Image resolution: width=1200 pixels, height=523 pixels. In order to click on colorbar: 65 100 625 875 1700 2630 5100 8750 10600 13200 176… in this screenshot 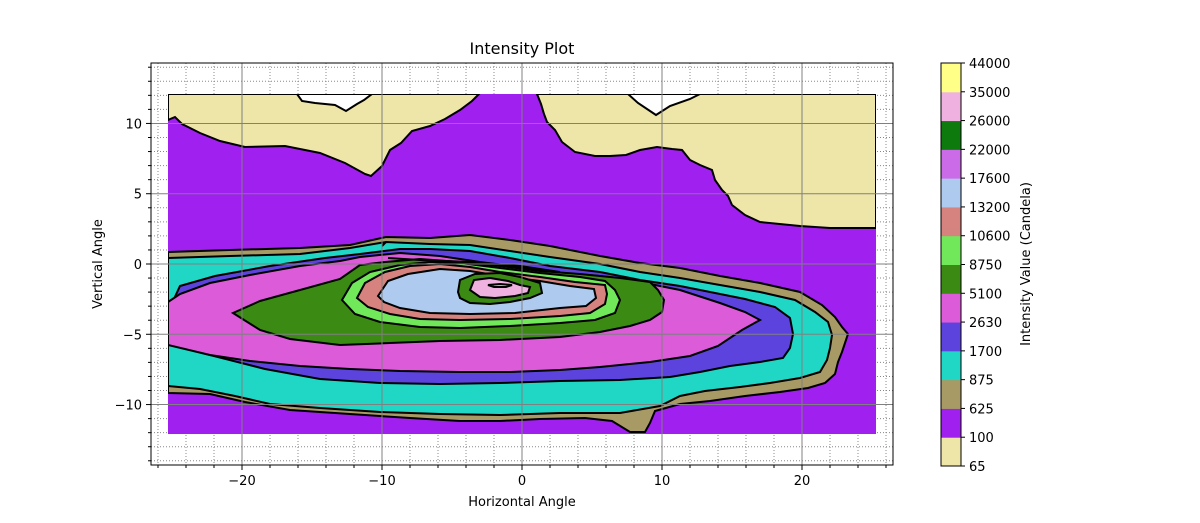, I will do `click(975, 266)`.